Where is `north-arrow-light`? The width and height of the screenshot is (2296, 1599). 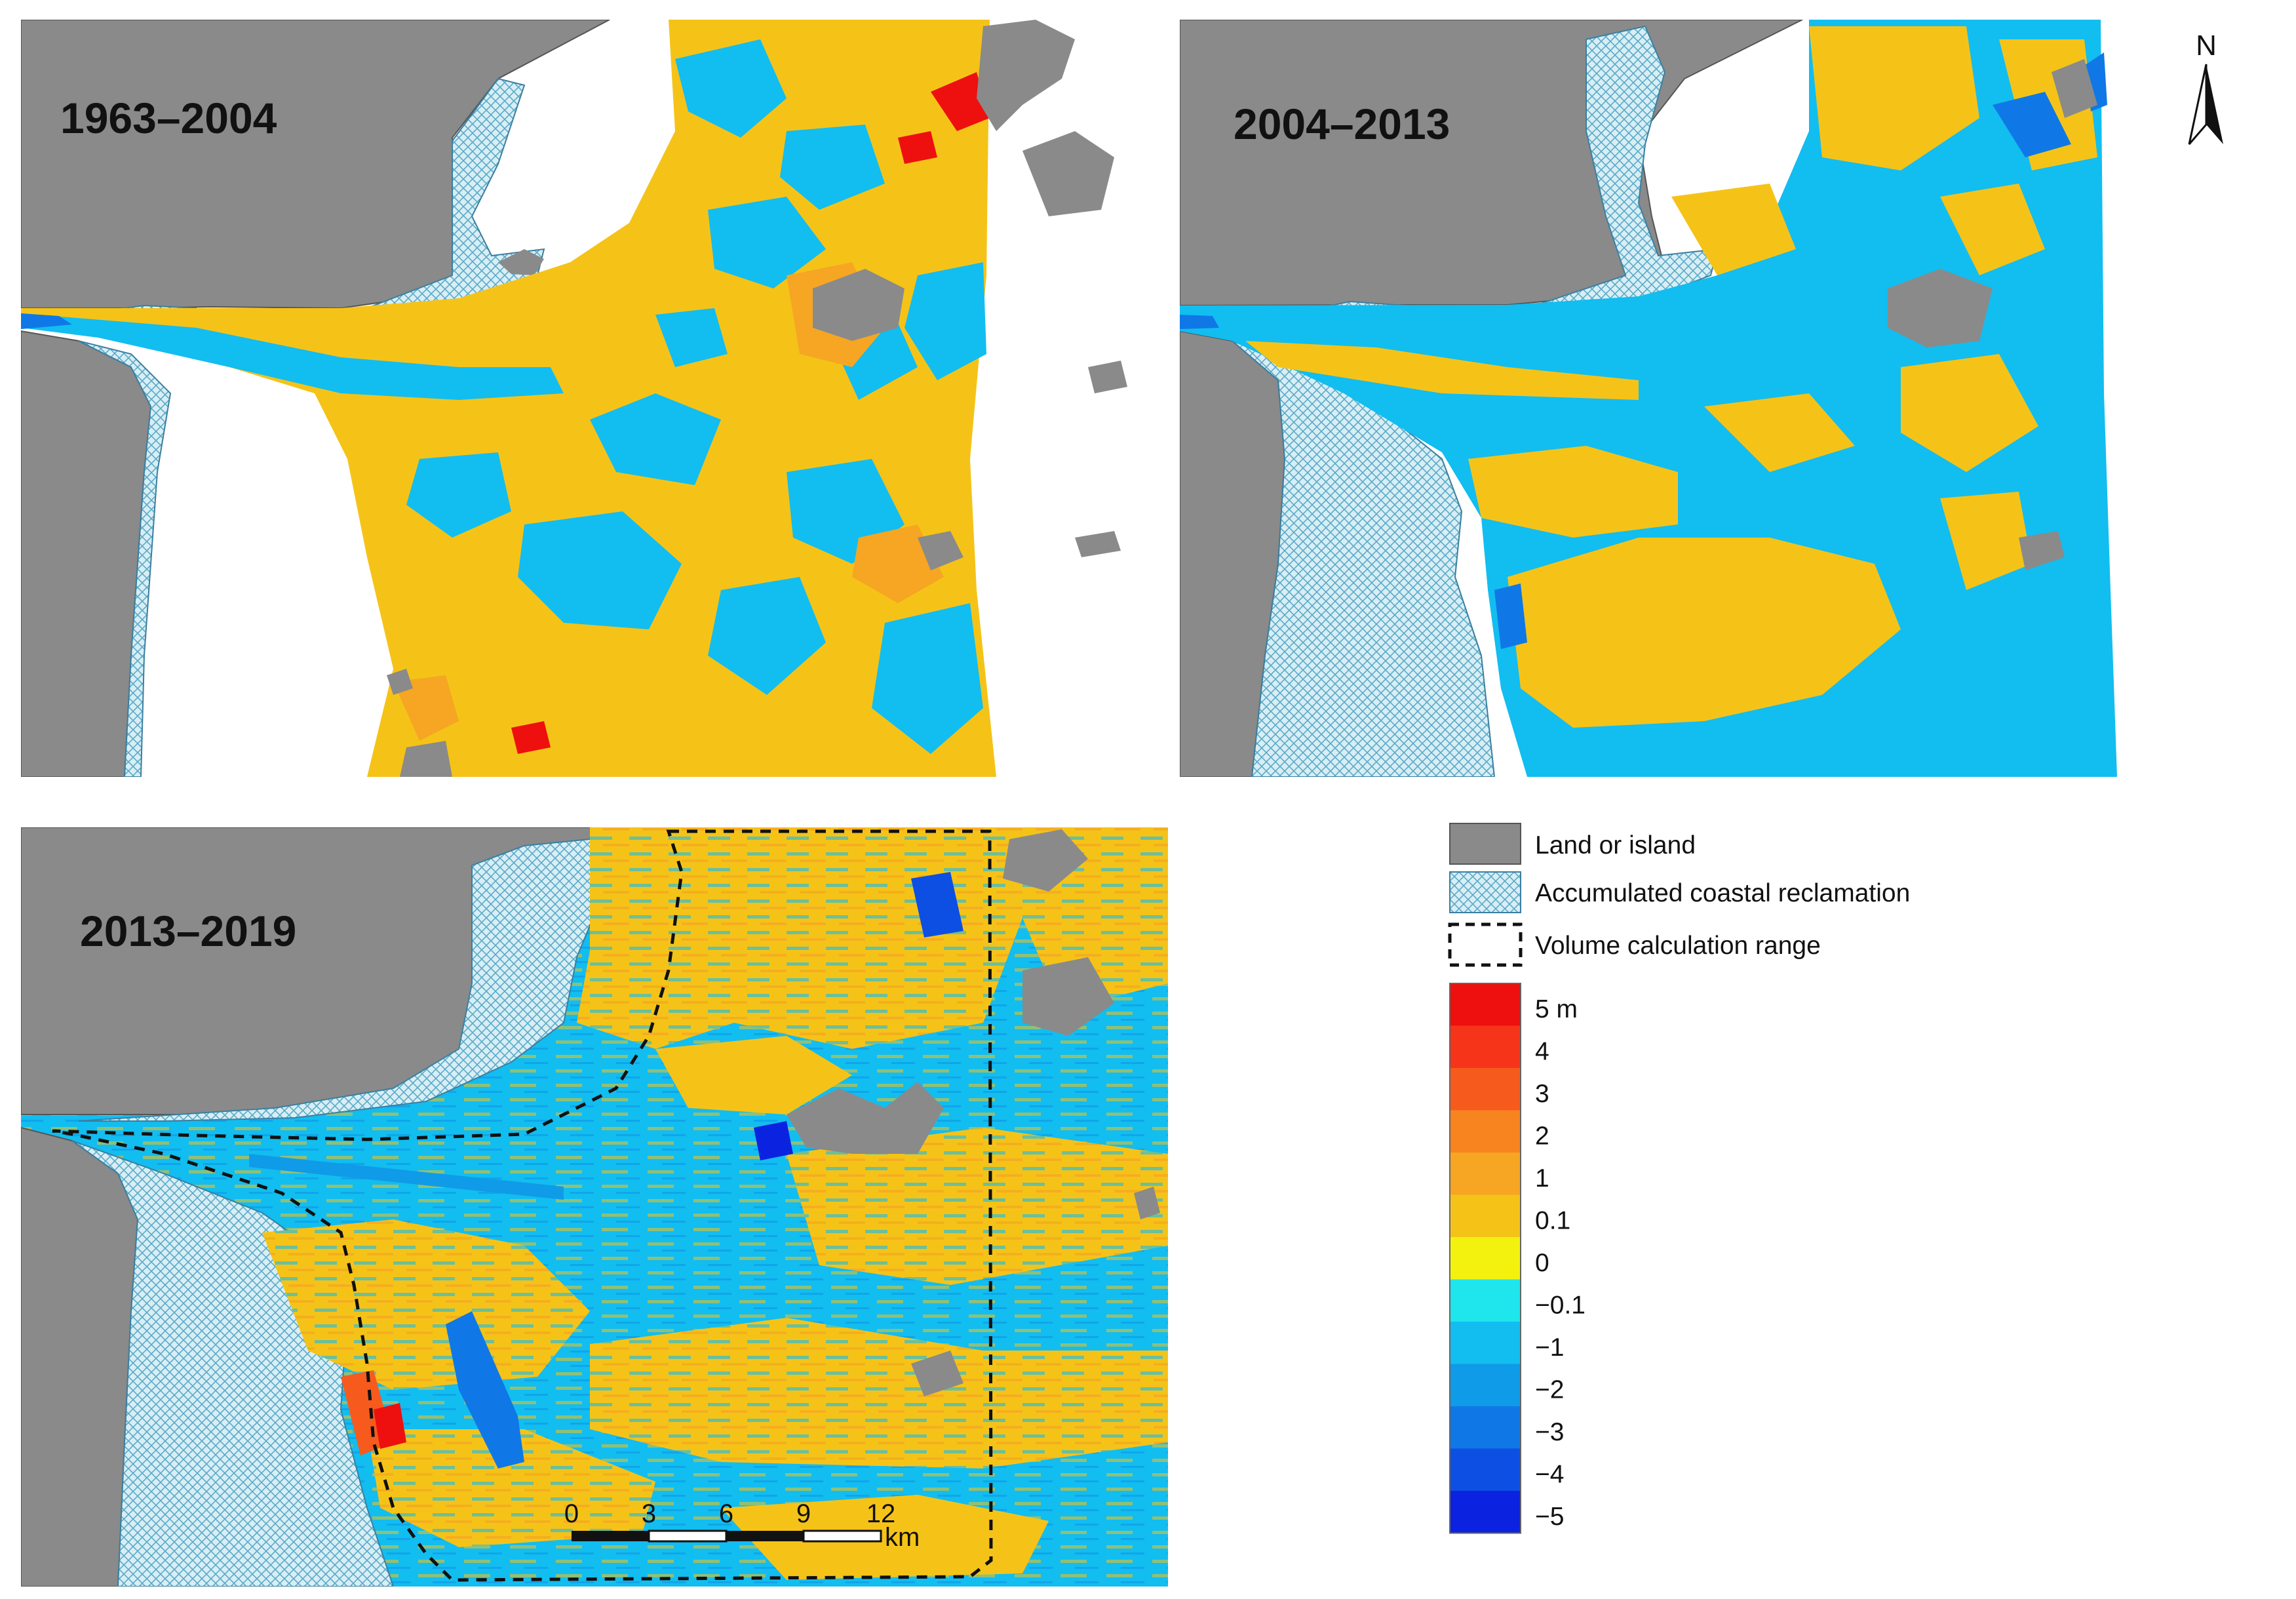 north-arrow-light is located at coordinates (2198, 104).